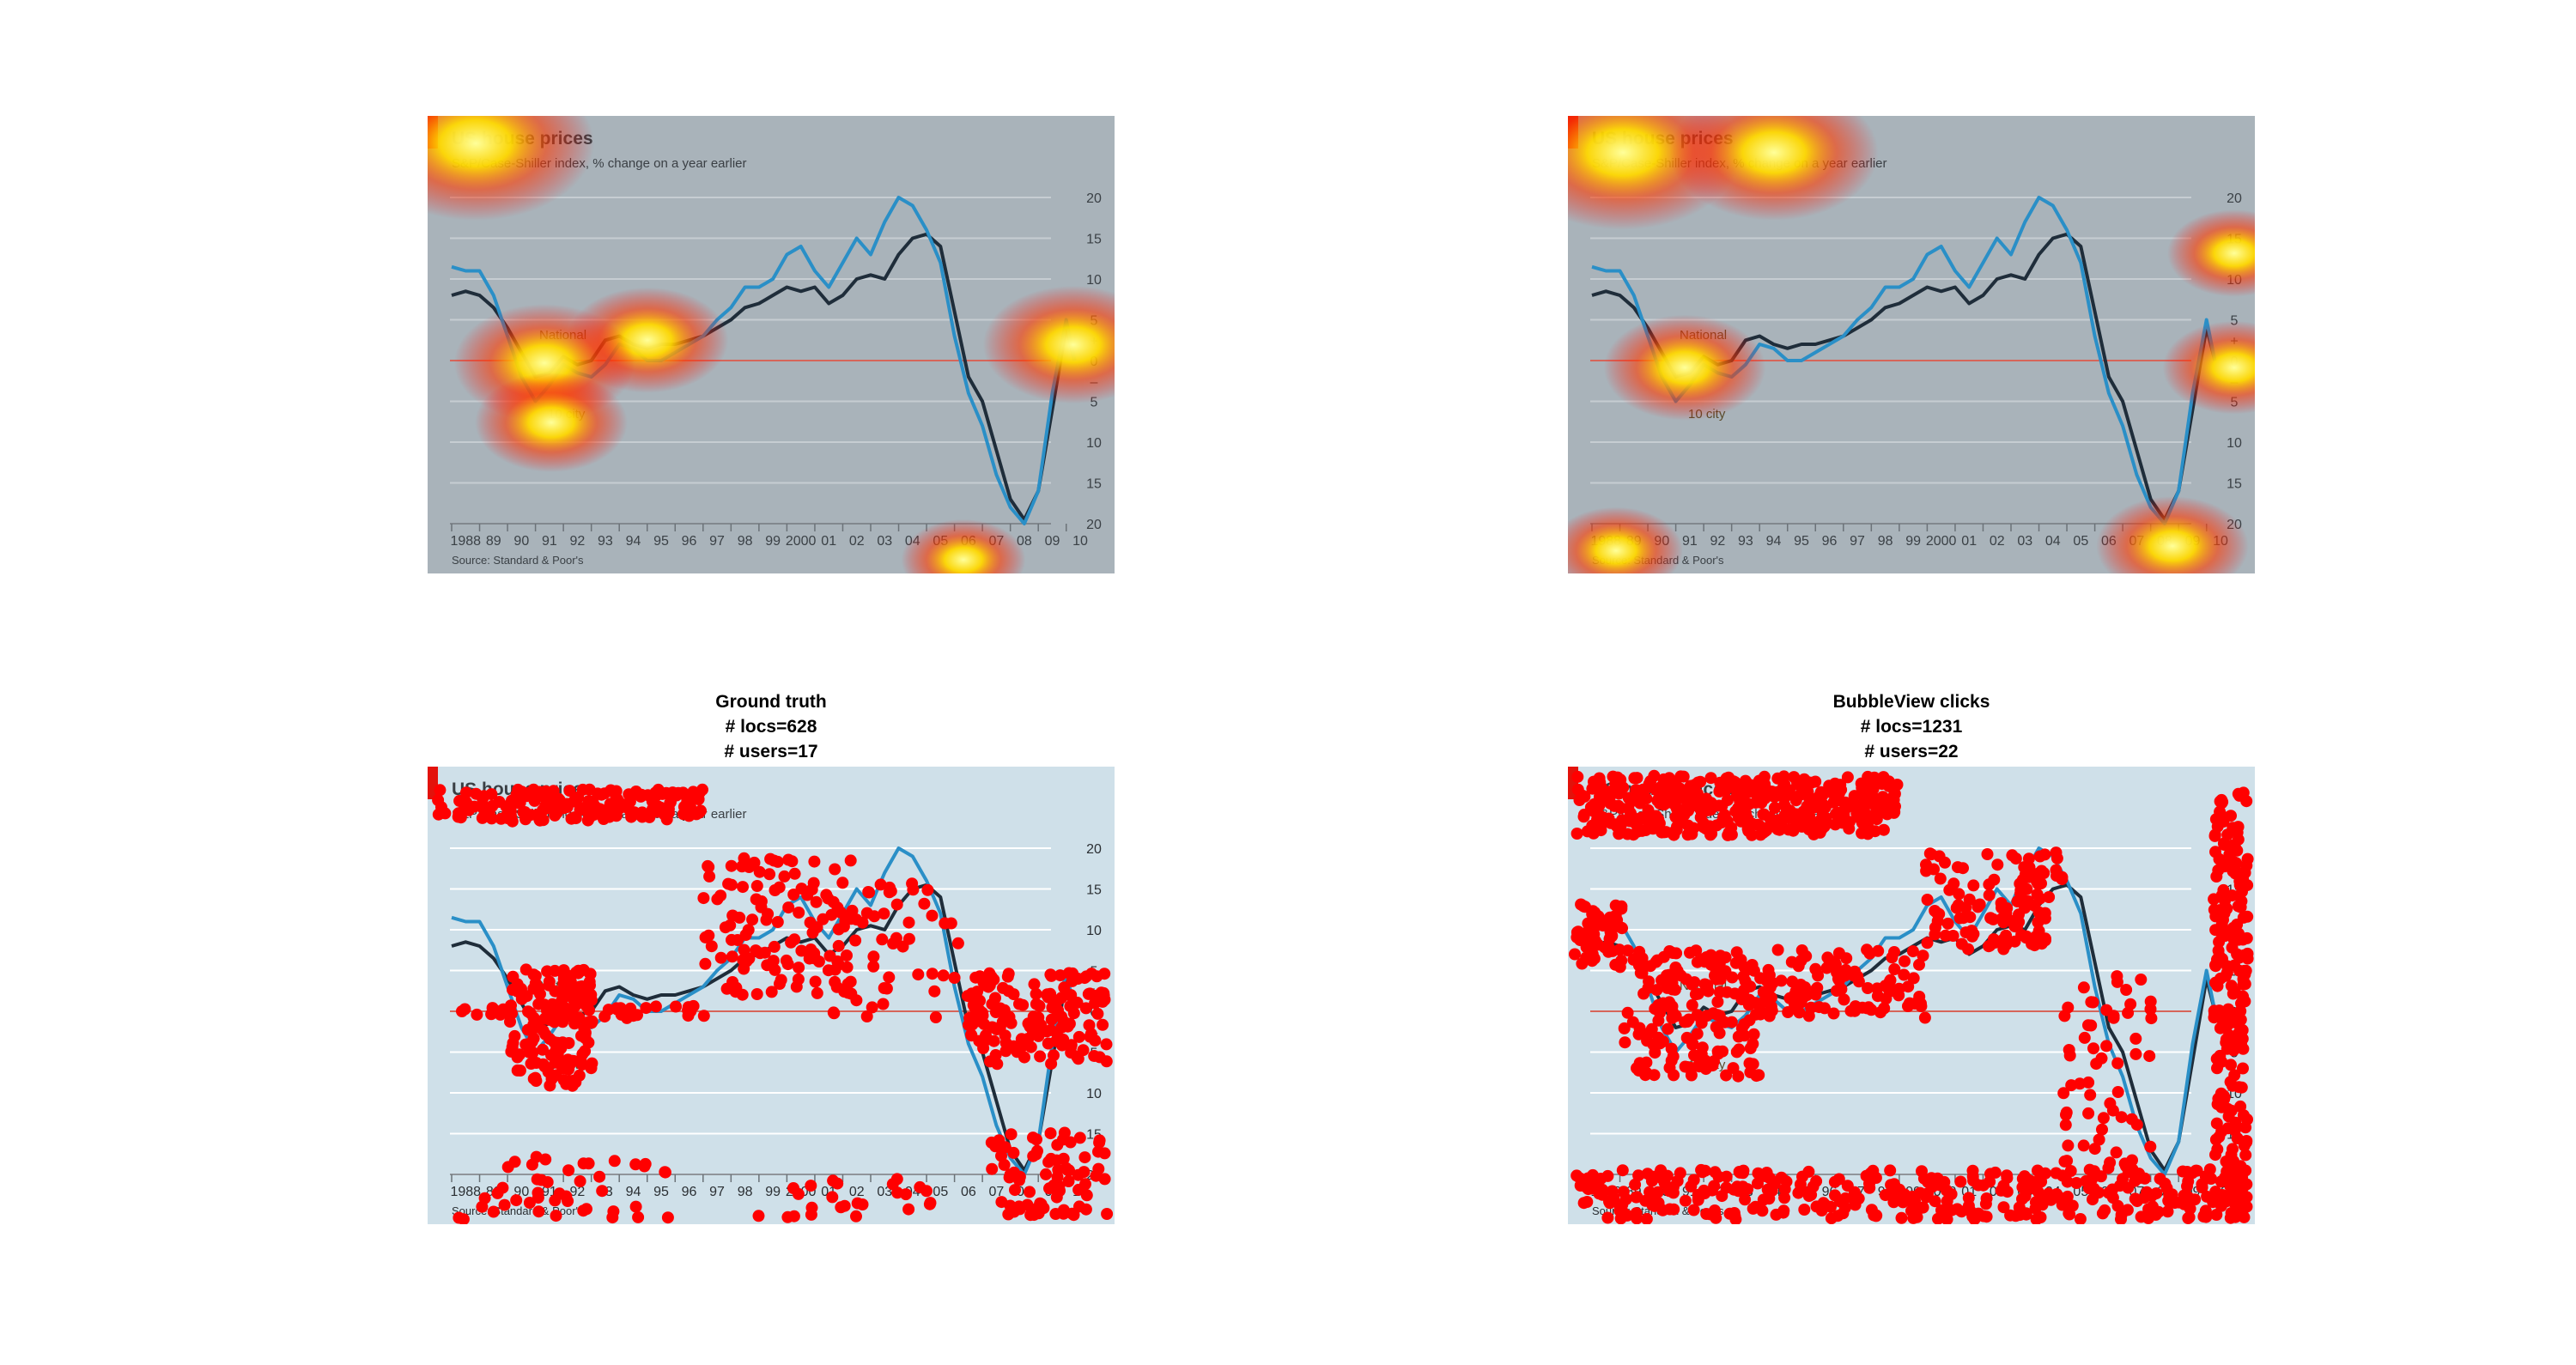 The image size is (2576, 1365). I want to click on x-tick-label: 95, so click(661, 541).